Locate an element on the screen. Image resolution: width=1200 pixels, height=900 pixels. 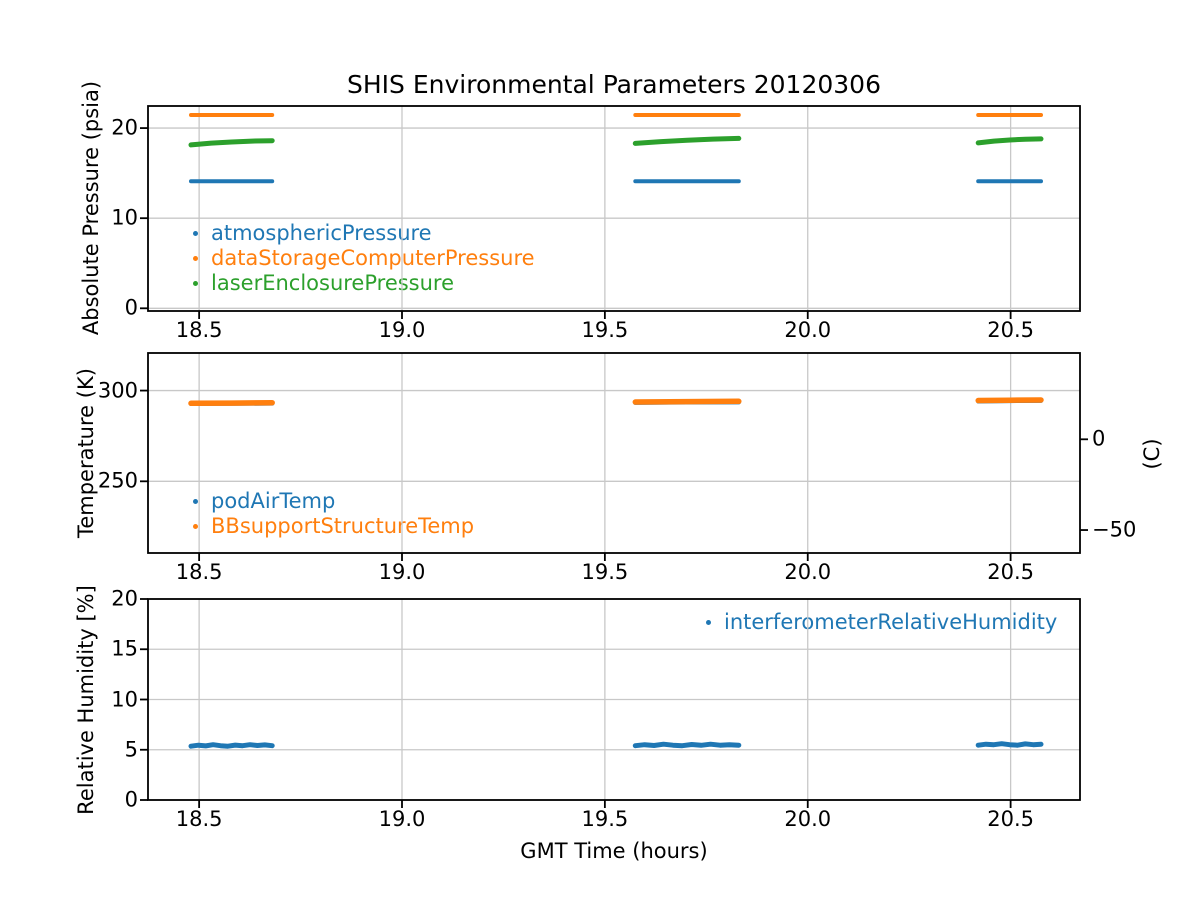
legend-item-datastorage-pressure: dataStorageComputerPressure is located at coordinates (360, 258).